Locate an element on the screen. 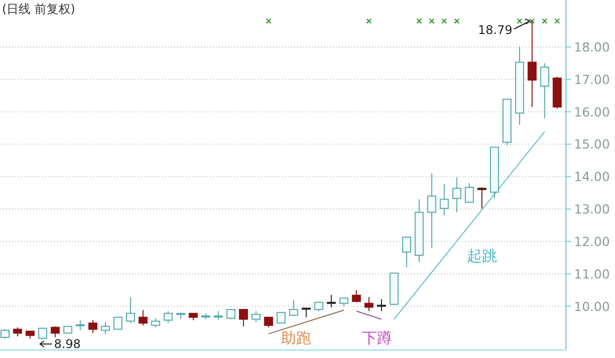 This screenshot has height=358, width=615. y-tick-label: 11.00 is located at coordinates (592, 274).